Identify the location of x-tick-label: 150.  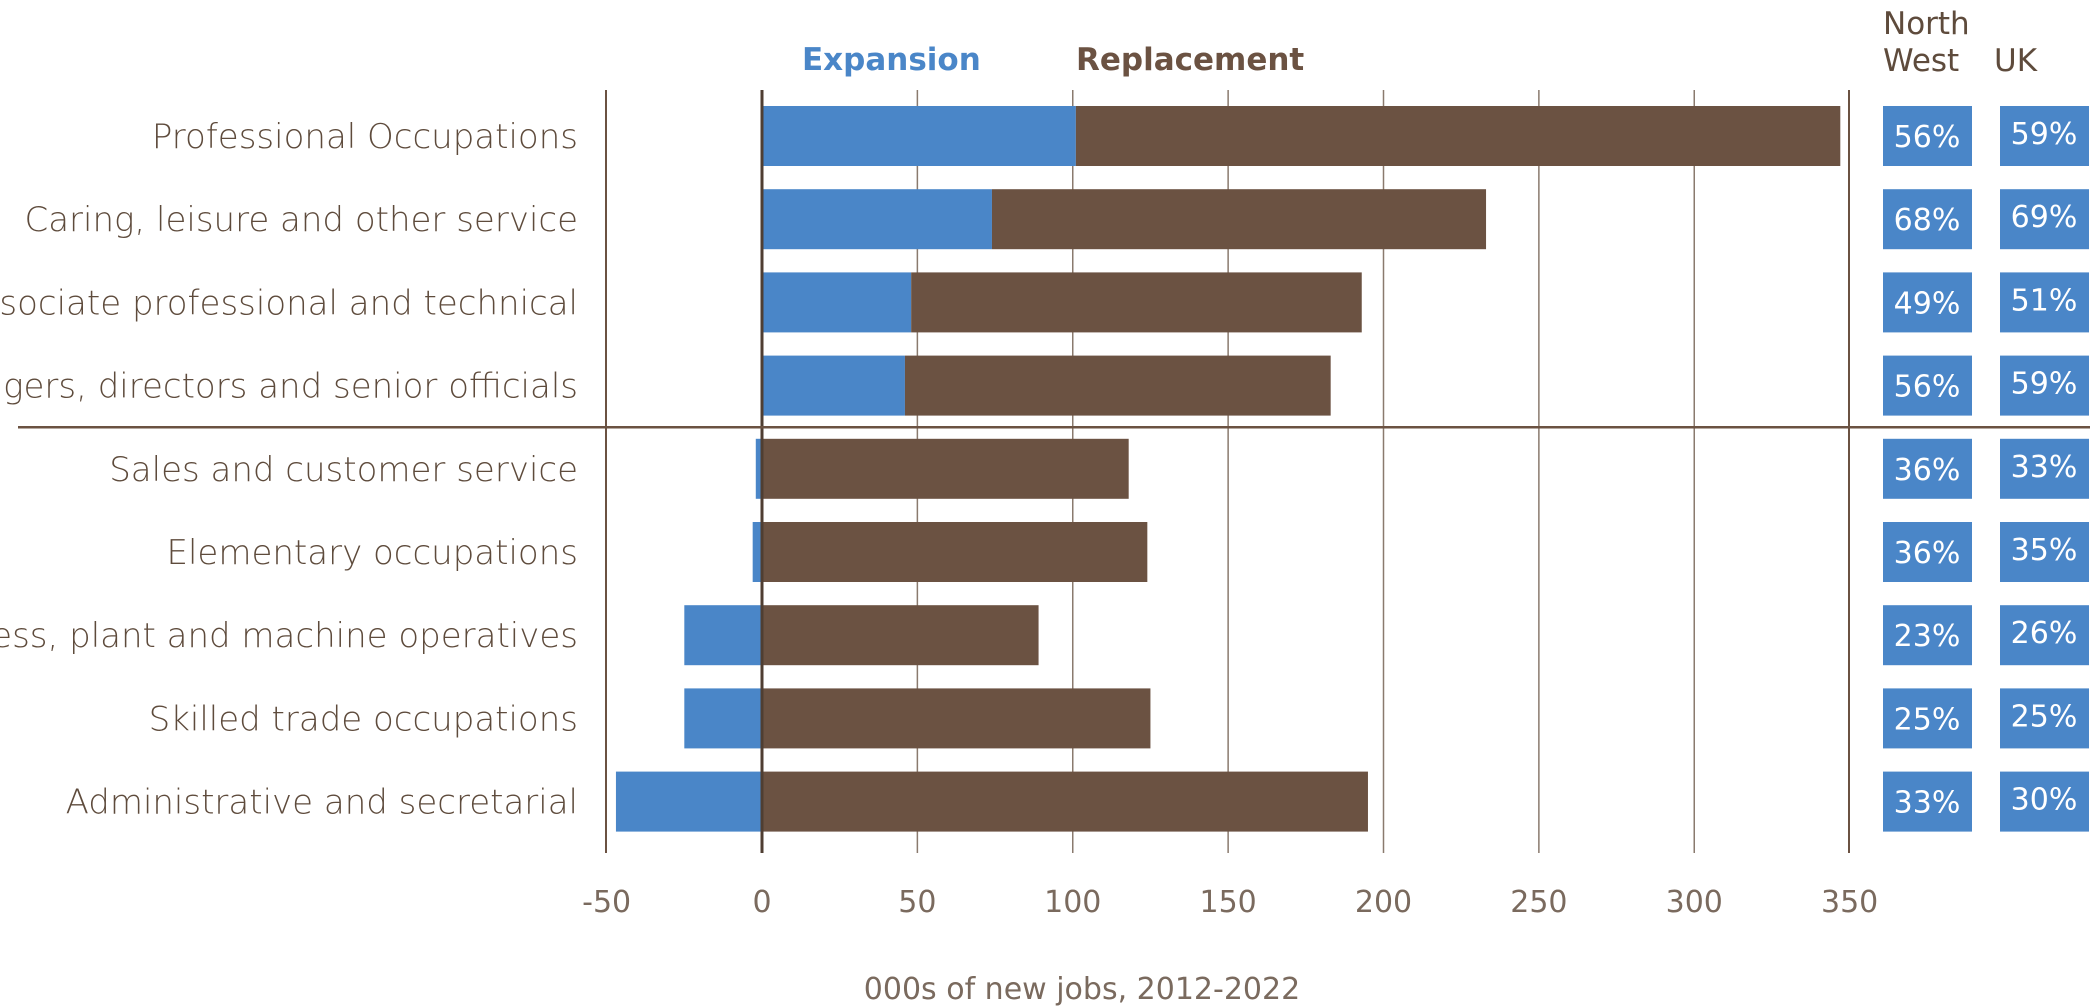
(1227, 902).